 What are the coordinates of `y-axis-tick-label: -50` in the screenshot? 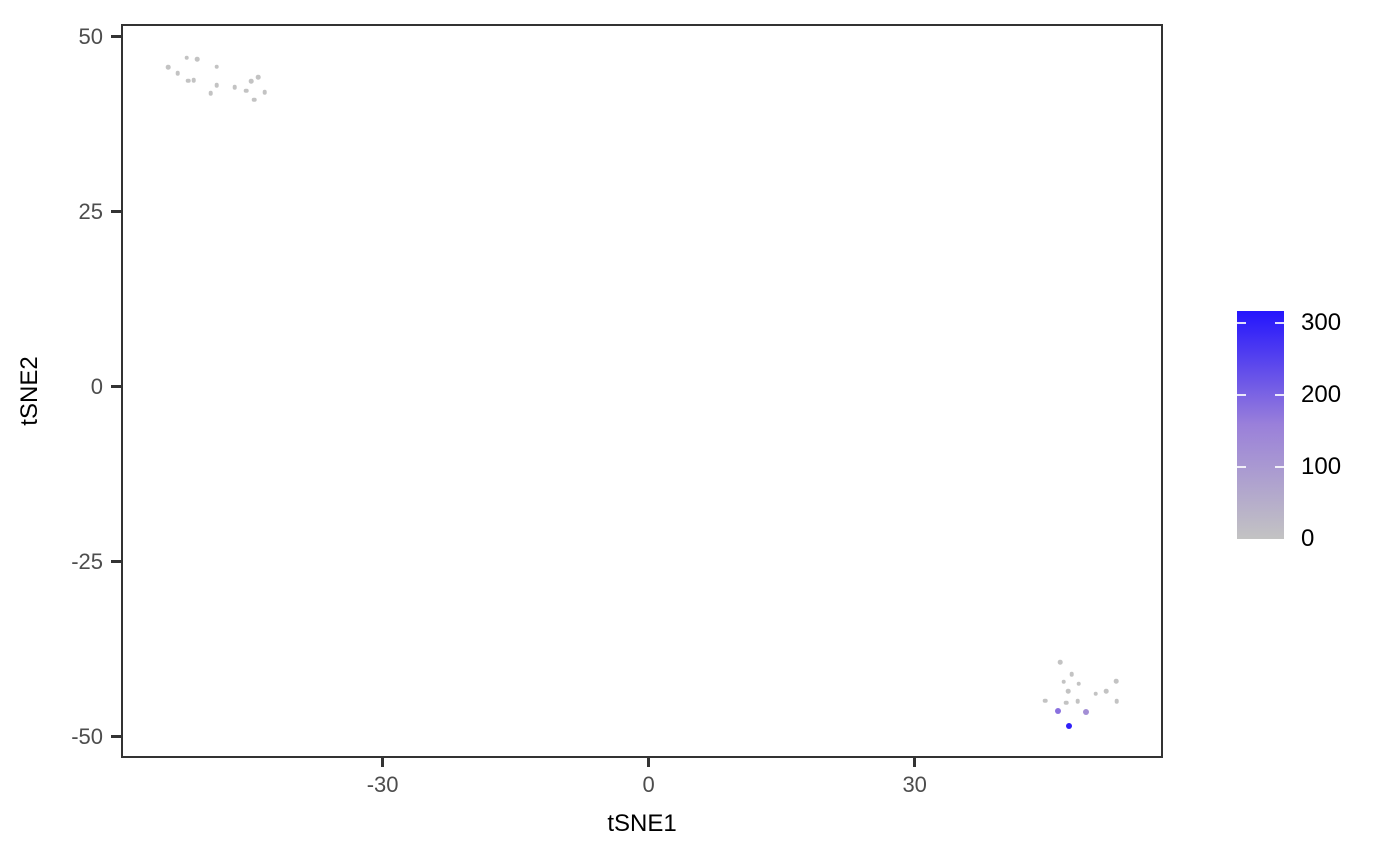 It's located at (87, 736).